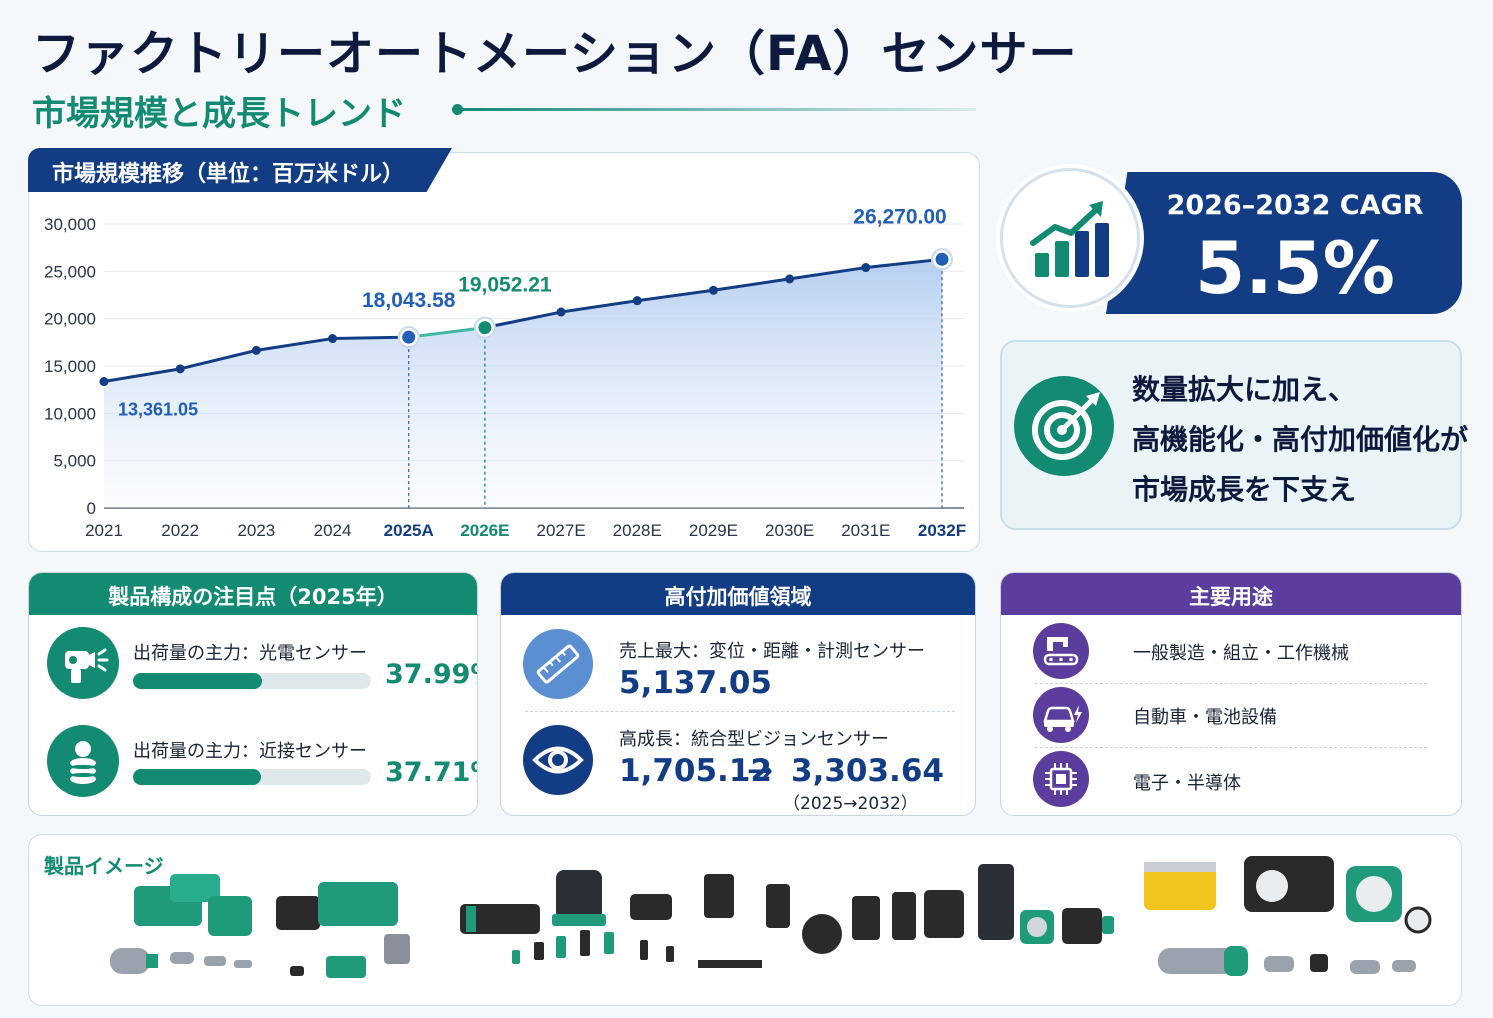 Image resolution: width=1493 pixels, height=1018 pixels. Describe the element at coordinates (1241, 653) in the screenshot. I see `application-label-1: 一般製造・組立・工作機械` at that location.